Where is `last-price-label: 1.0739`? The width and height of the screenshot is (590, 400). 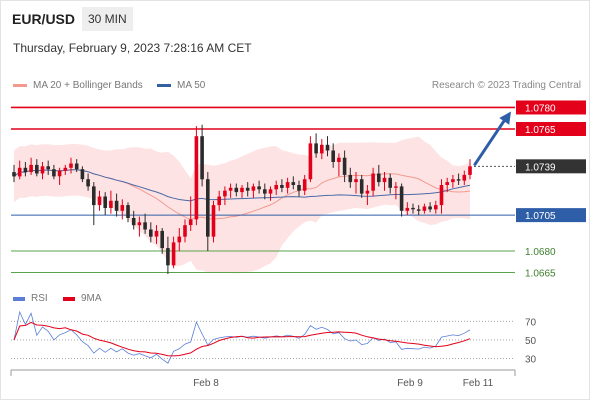
last-price-label: 1.0739 is located at coordinates (540, 167).